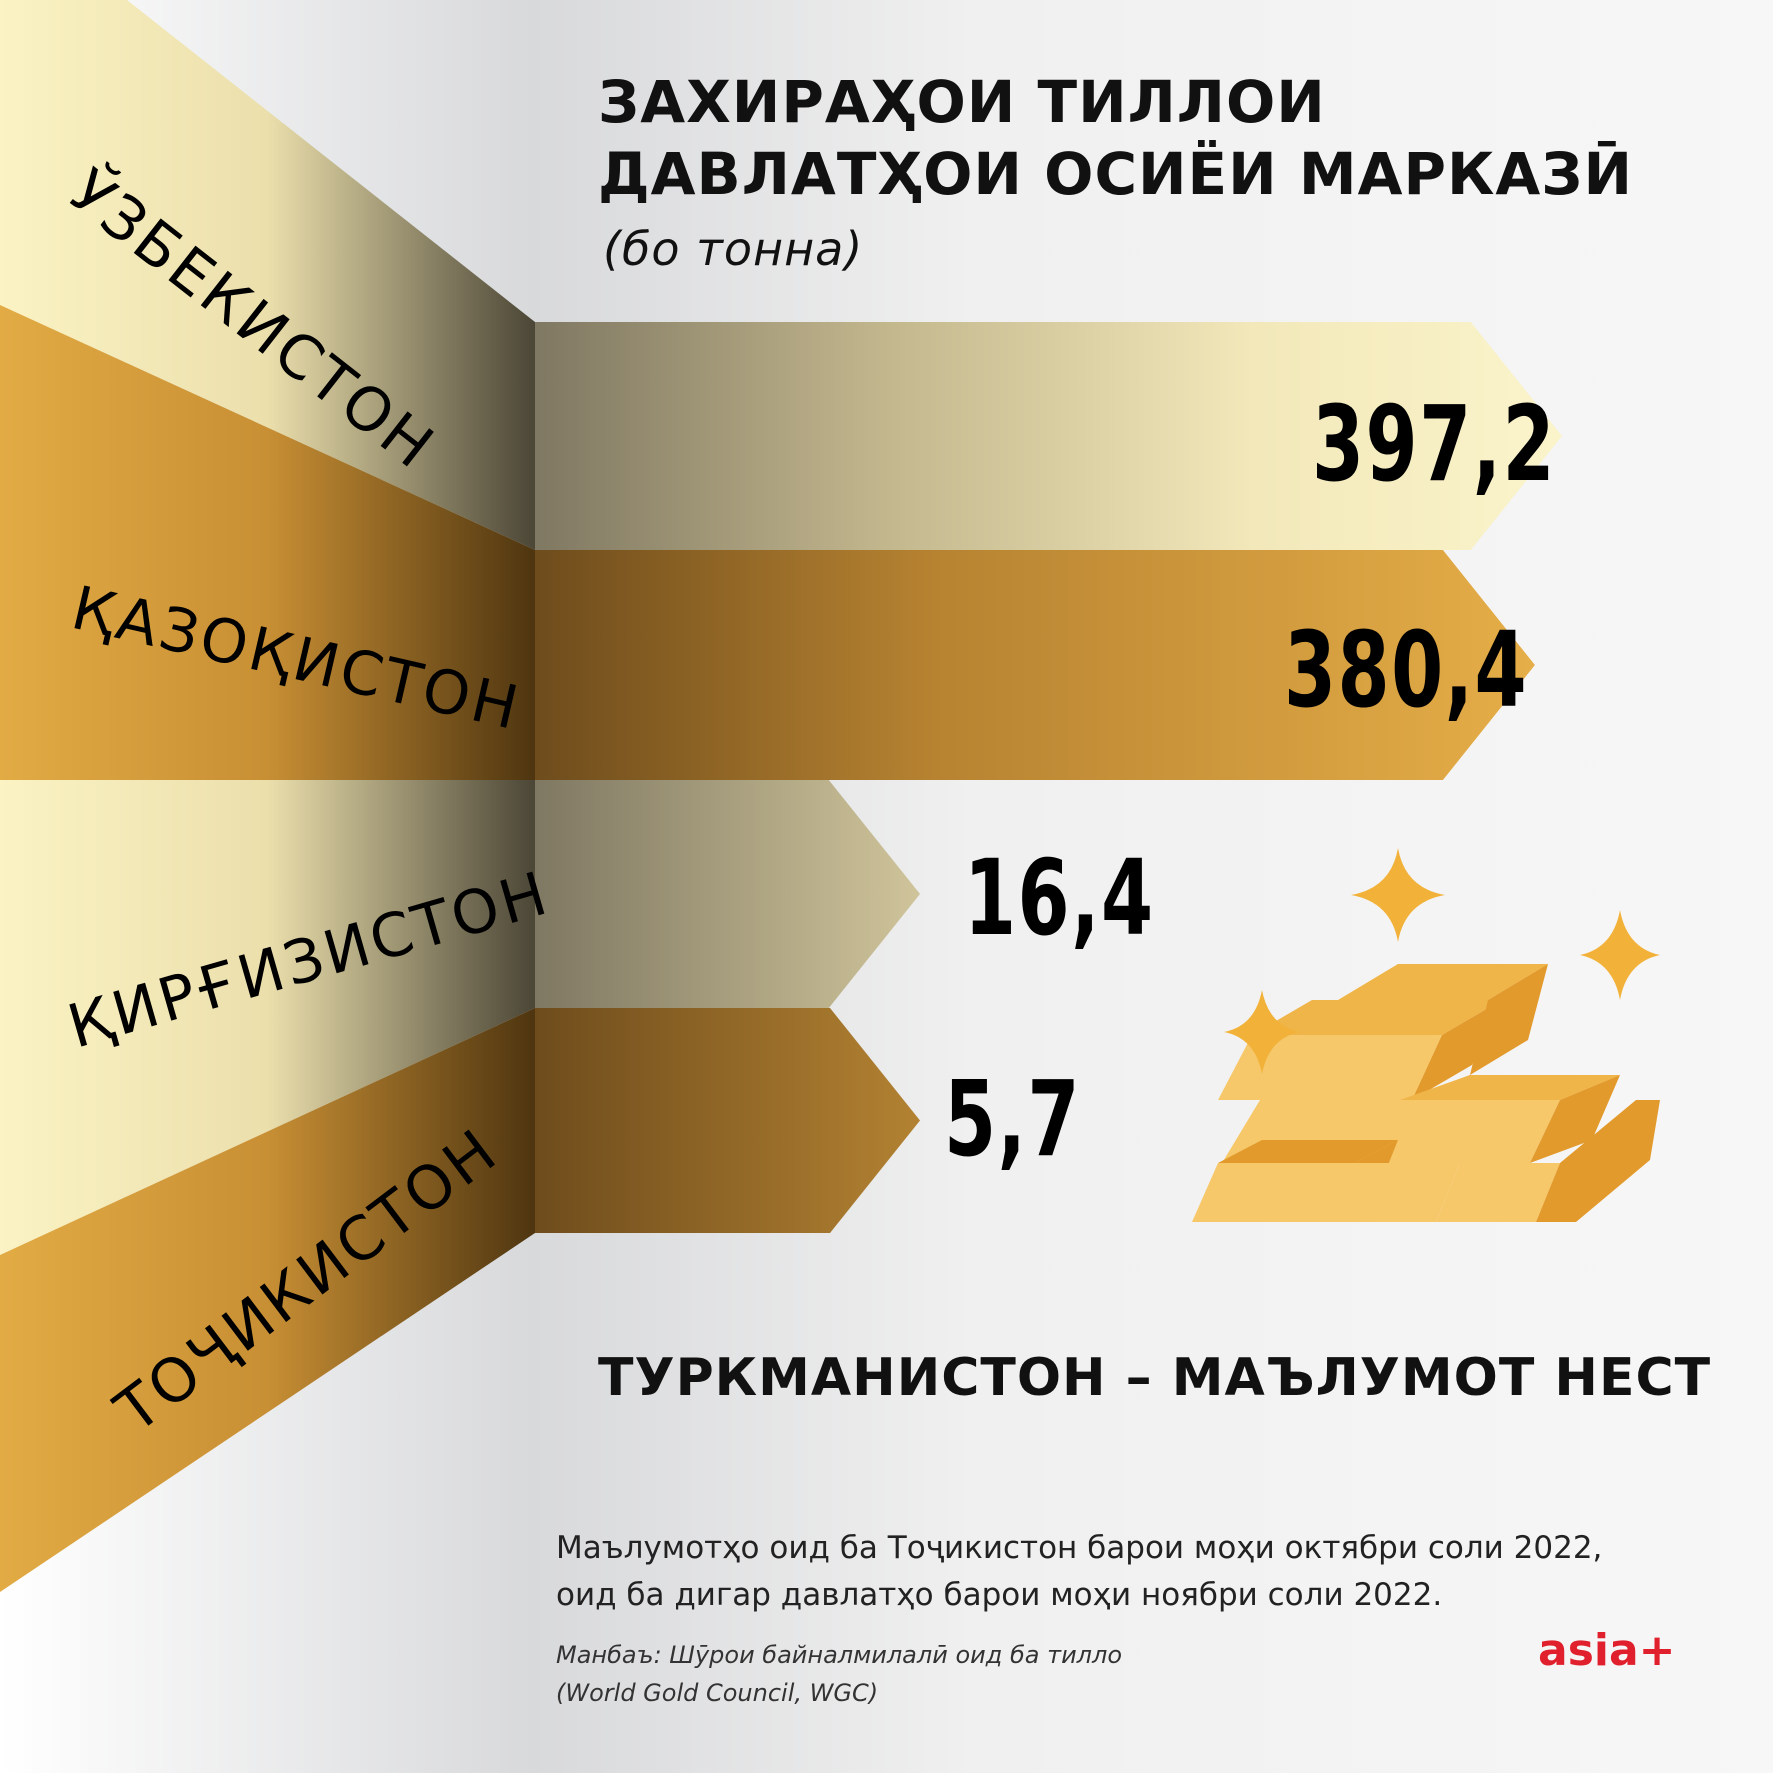 The image size is (1773, 1773). I want to click on page-title: ЗАХИРАҲОИ ТИЛЛОИ ДАВЛАТҲОИ ОСИЁИ МАРКАЗӢ, so click(1115, 138).